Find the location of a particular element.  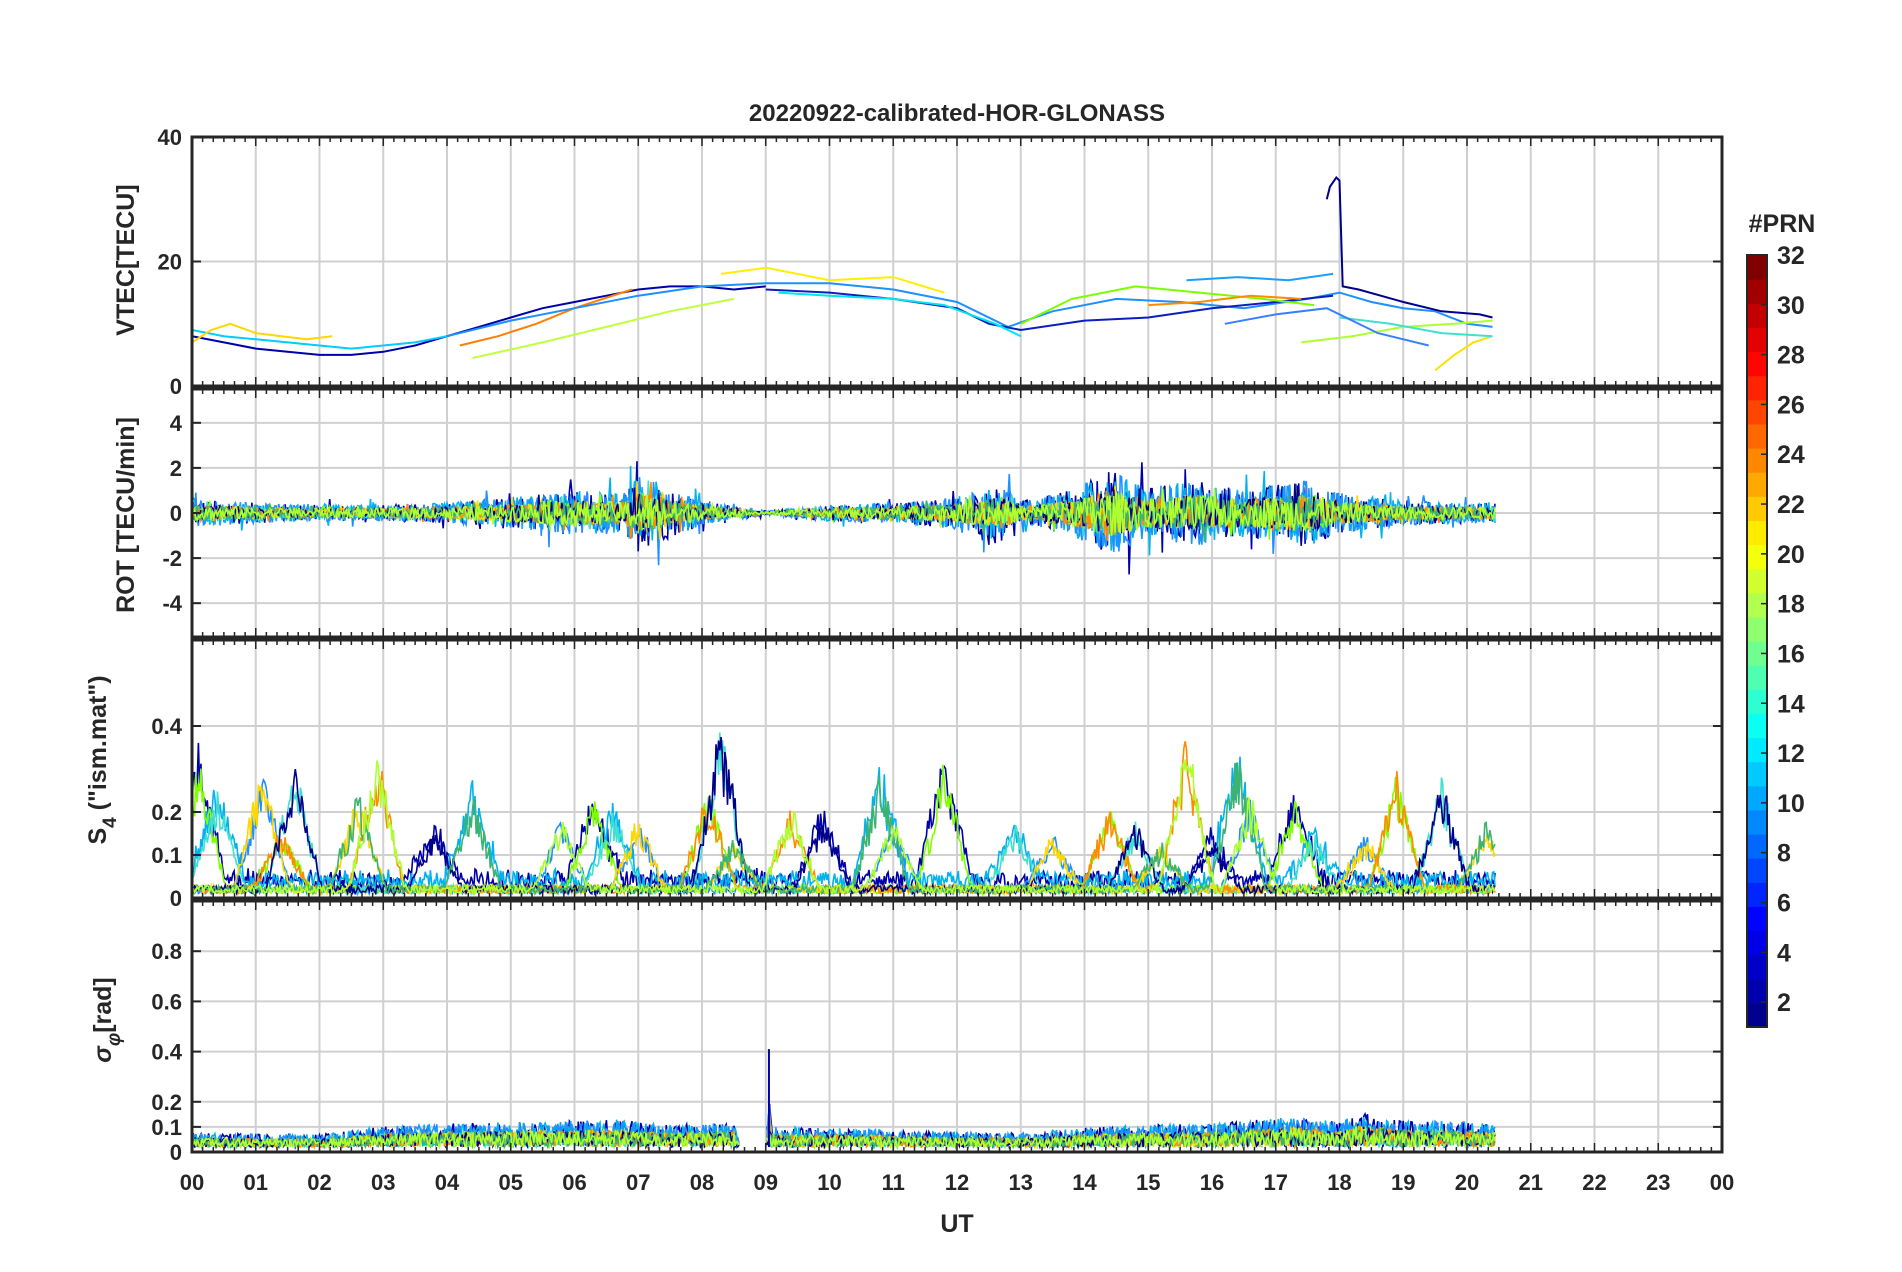

colorbar-tick-label: 14 is located at coordinates (1791, 704).